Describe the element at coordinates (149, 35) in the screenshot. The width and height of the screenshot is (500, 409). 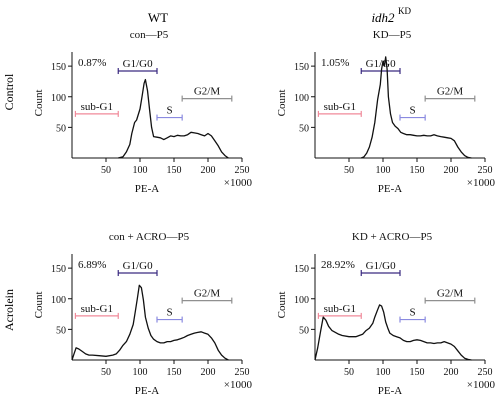
I see `panel-title: con—P5` at that location.